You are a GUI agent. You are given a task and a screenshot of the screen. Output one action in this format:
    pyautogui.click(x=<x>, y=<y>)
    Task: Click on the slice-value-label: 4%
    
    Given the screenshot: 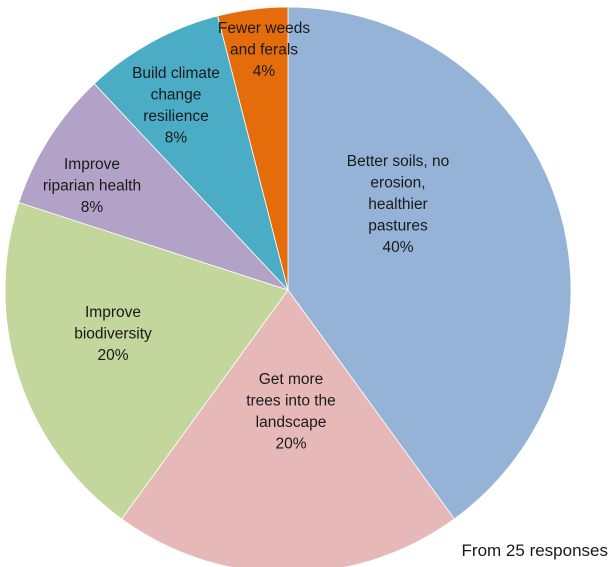 What is the action you would take?
    pyautogui.click(x=264, y=71)
    